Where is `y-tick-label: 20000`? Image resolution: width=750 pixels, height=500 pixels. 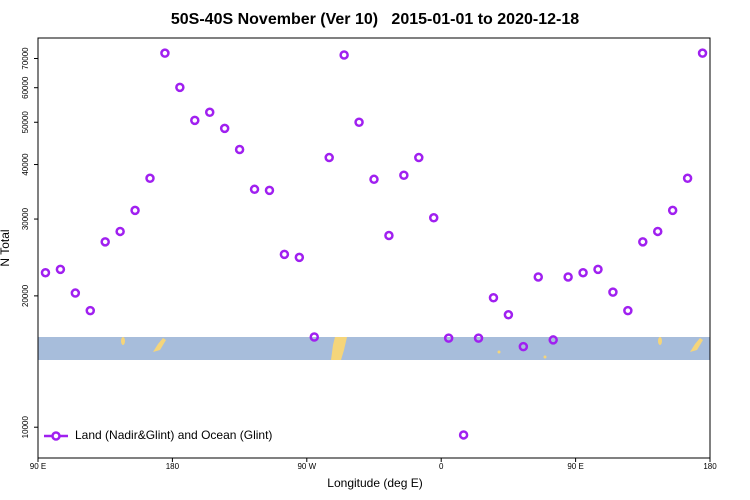
y-tick-label: 20000 is located at coordinates (25, 295).